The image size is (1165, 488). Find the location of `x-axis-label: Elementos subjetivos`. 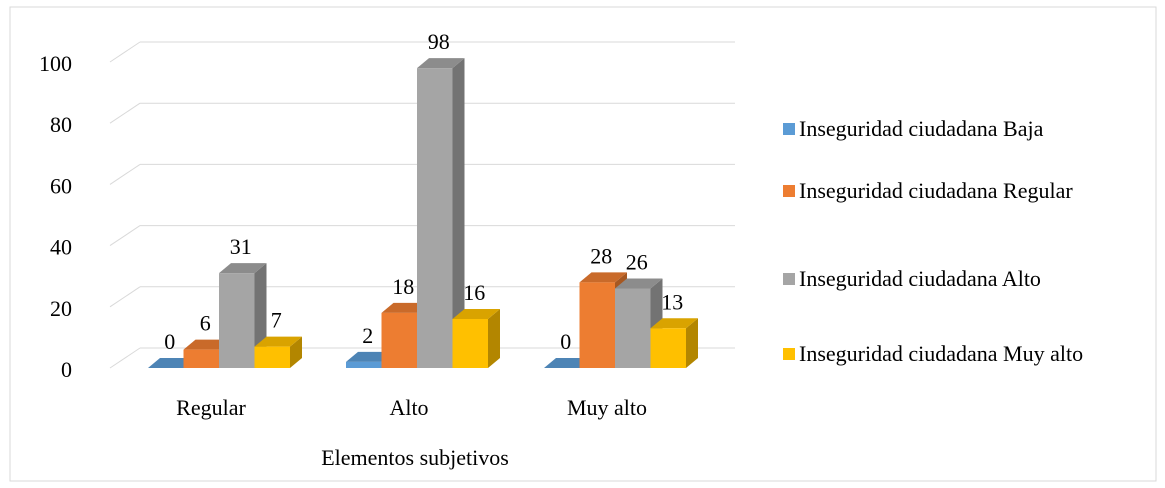

x-axis-label: Elementos subjetivos is located at coordinates (415, 457).